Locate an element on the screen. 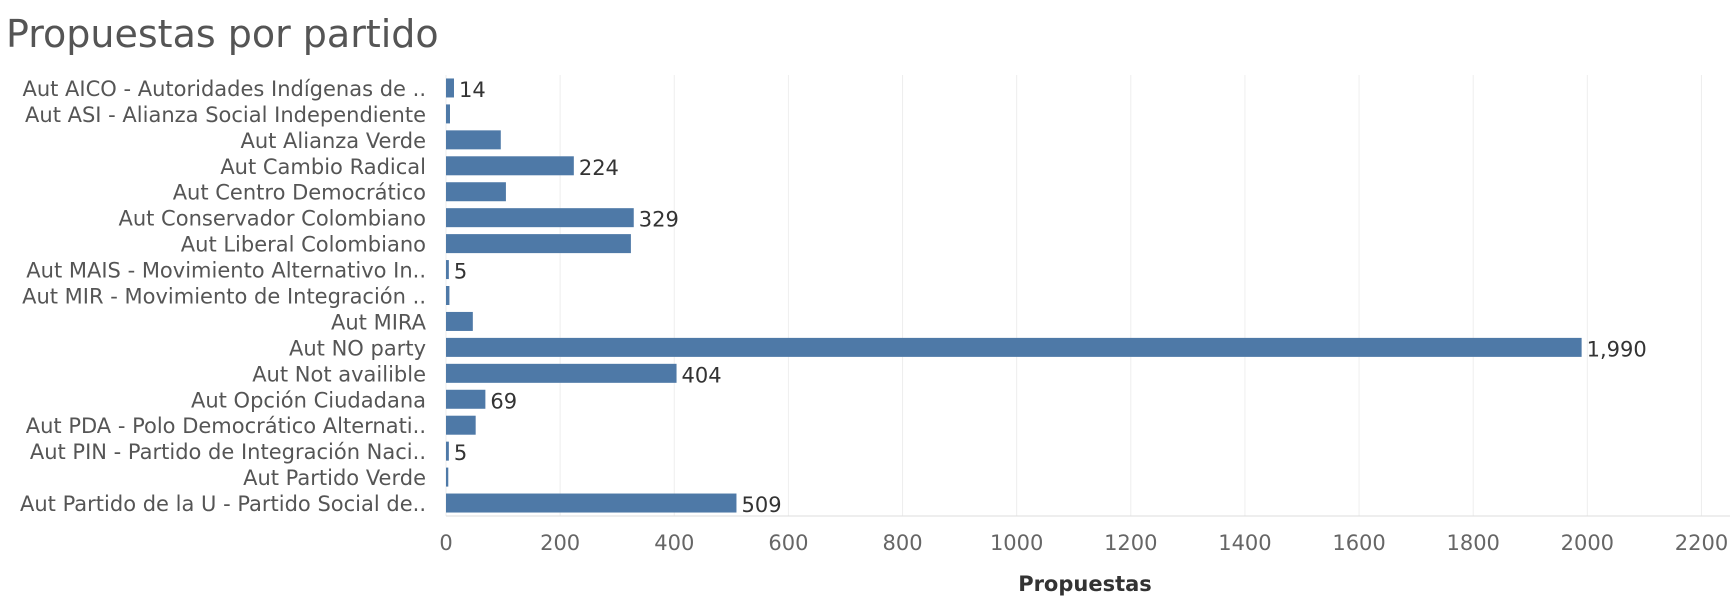 This screenshot has height=612, width=1732. category-label: Aut Centro Democrático is located at coordinates (299, 193).